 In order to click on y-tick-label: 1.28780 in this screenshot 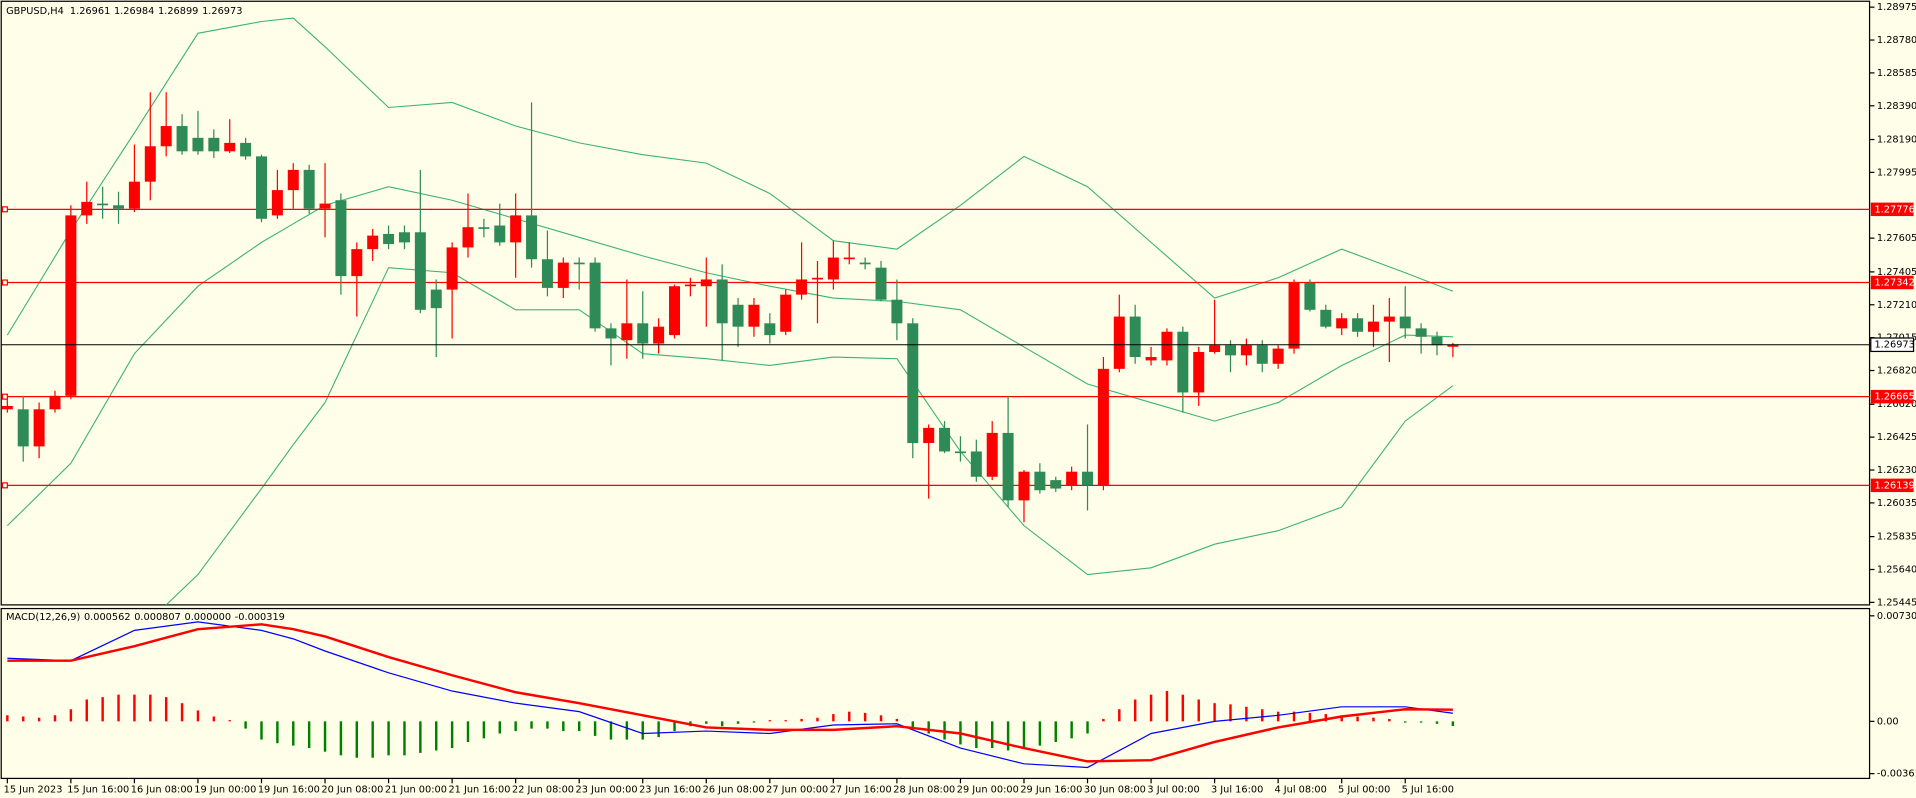, I will do `click(1896, 40)`.